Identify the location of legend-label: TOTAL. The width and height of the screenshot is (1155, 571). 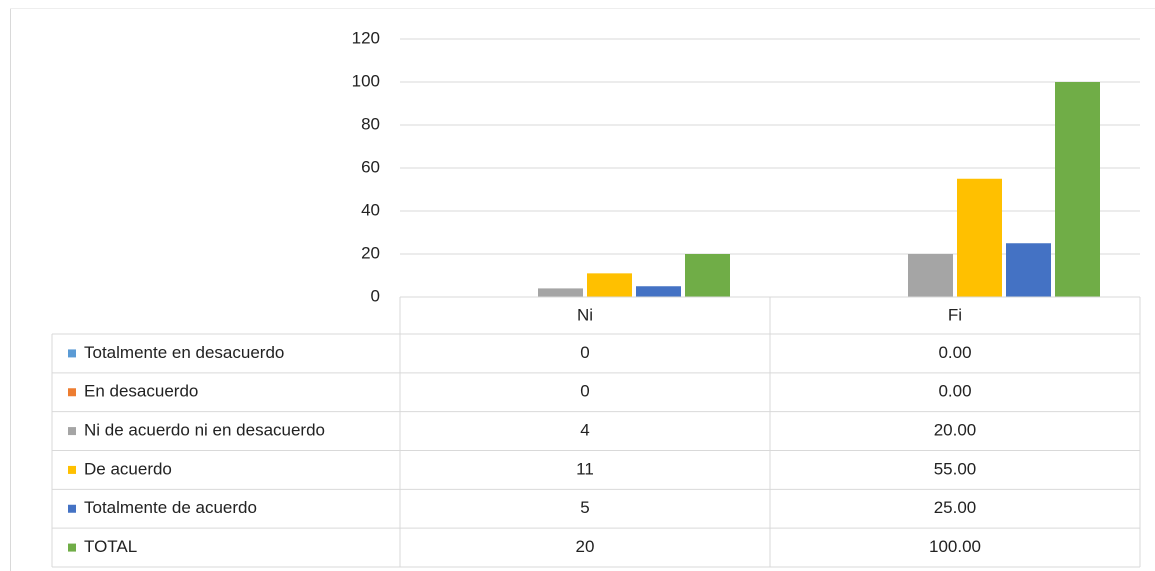
(110, 546).